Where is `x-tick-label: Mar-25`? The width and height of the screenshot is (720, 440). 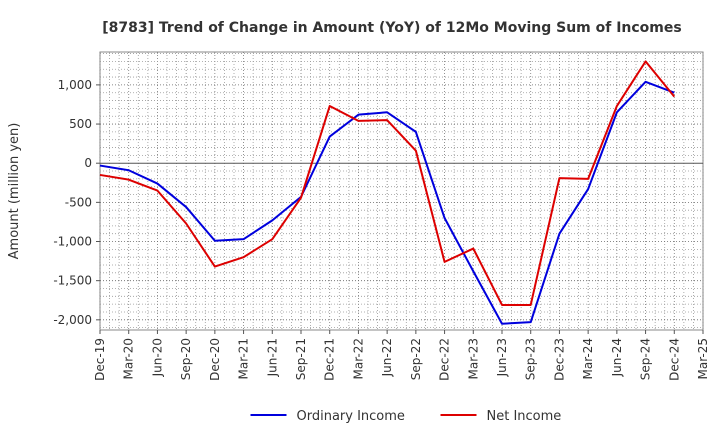
x-tick-label: Mar-25 is located at coordinates (703, 358).